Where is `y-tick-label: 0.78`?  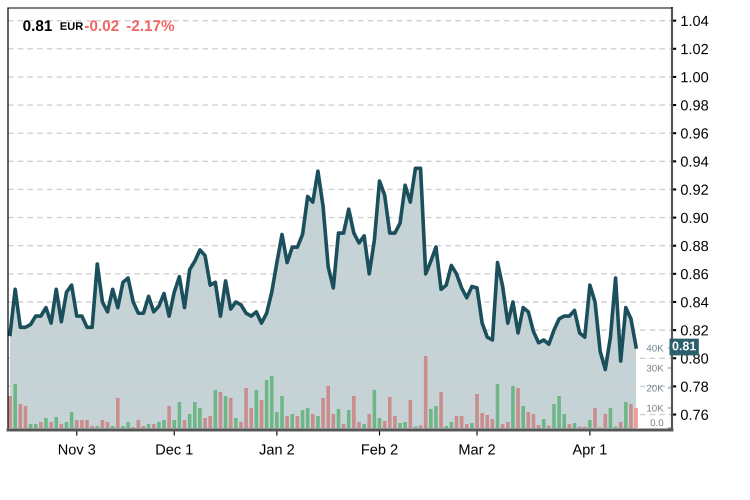 y-tick-label: 0.78 is located at coordinates (694, 386).